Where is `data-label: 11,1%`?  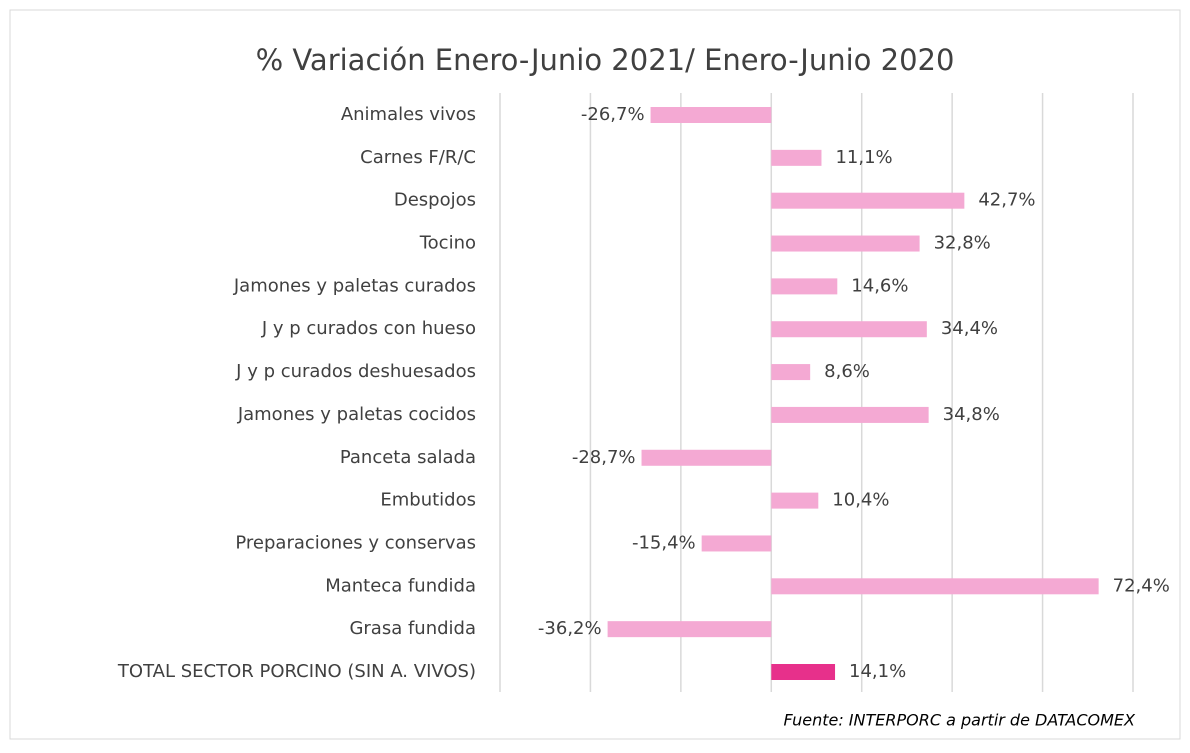
data-label: 11,1% is located at coordinates (863, 157).